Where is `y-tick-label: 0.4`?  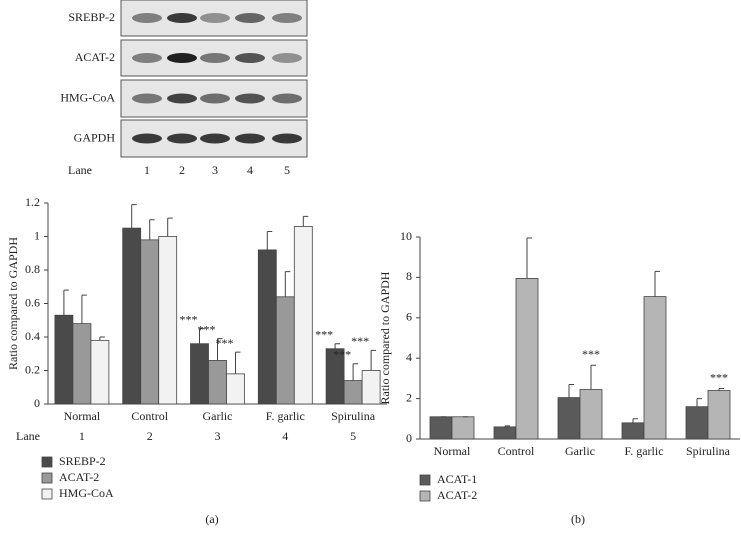 y-tick-label: 0.4 is located at coordinates (32, 336).